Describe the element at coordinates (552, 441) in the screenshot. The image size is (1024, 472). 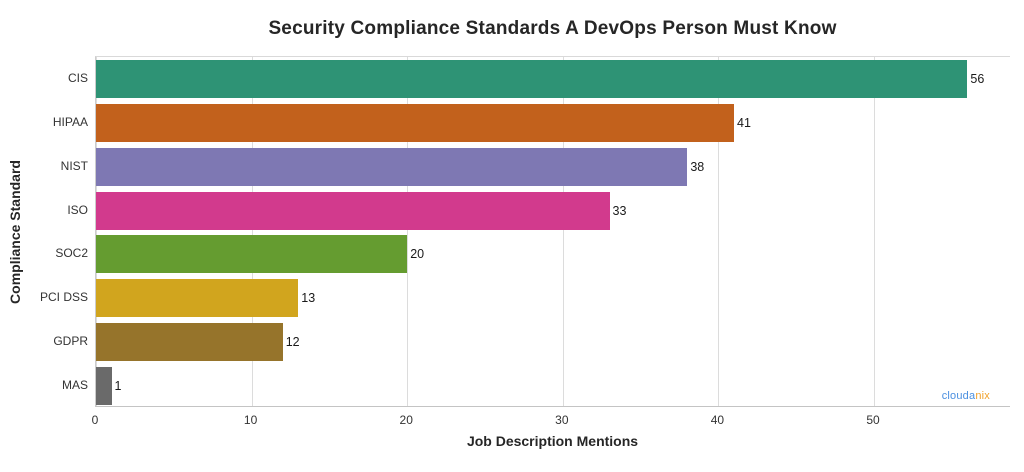
I see `x-axis-label: Job Description Mentions` at that location.